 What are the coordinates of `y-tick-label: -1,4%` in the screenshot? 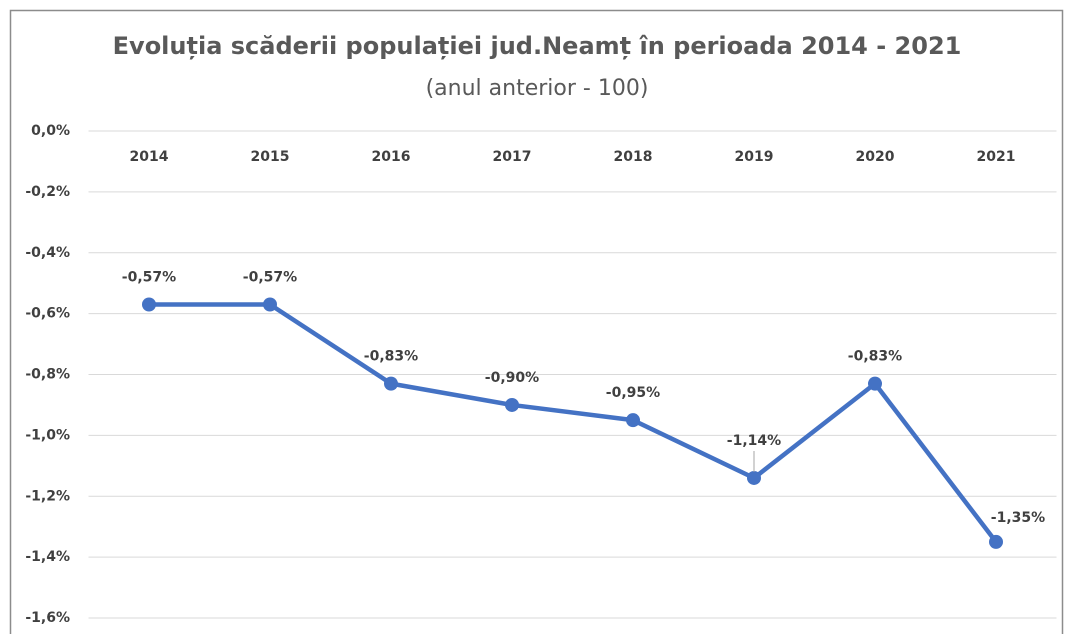 It's located at (47, 557).